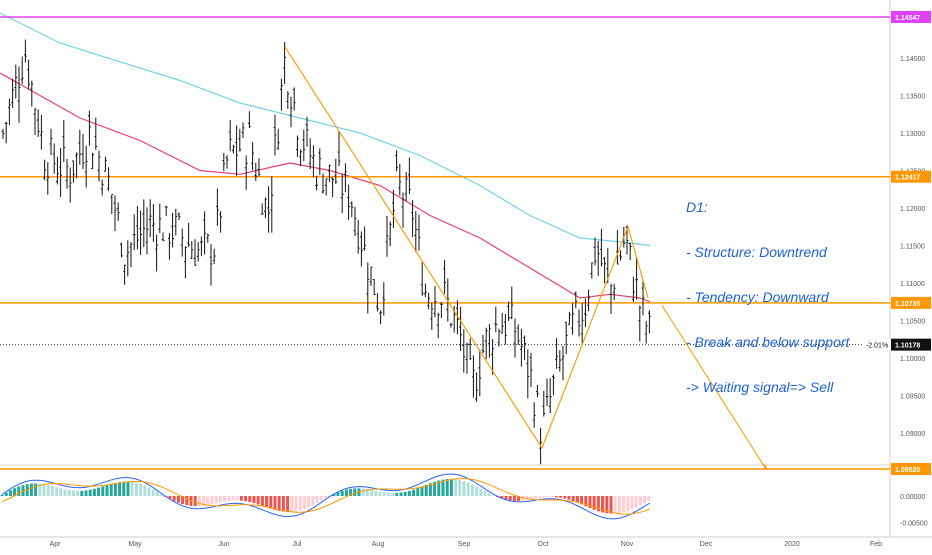 The height and width of the screenshot is (555, 932). I want to click on x-tick-label: May, so click(135, 544).